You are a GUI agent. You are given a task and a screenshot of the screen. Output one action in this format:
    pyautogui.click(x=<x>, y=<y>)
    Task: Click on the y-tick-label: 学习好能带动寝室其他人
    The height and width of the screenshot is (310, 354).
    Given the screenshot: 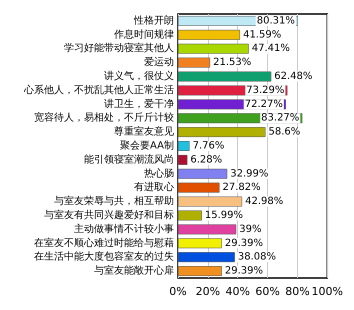 What is the action you would take?
    pyautogui.click(x=119, y=48)
    